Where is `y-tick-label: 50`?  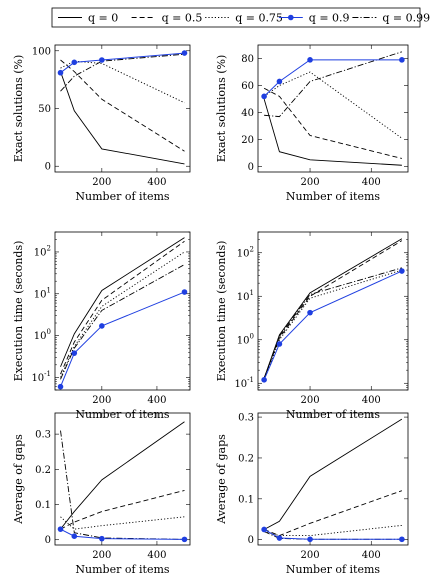 y-tick-label: 50 is located at coordinates (44, 109).